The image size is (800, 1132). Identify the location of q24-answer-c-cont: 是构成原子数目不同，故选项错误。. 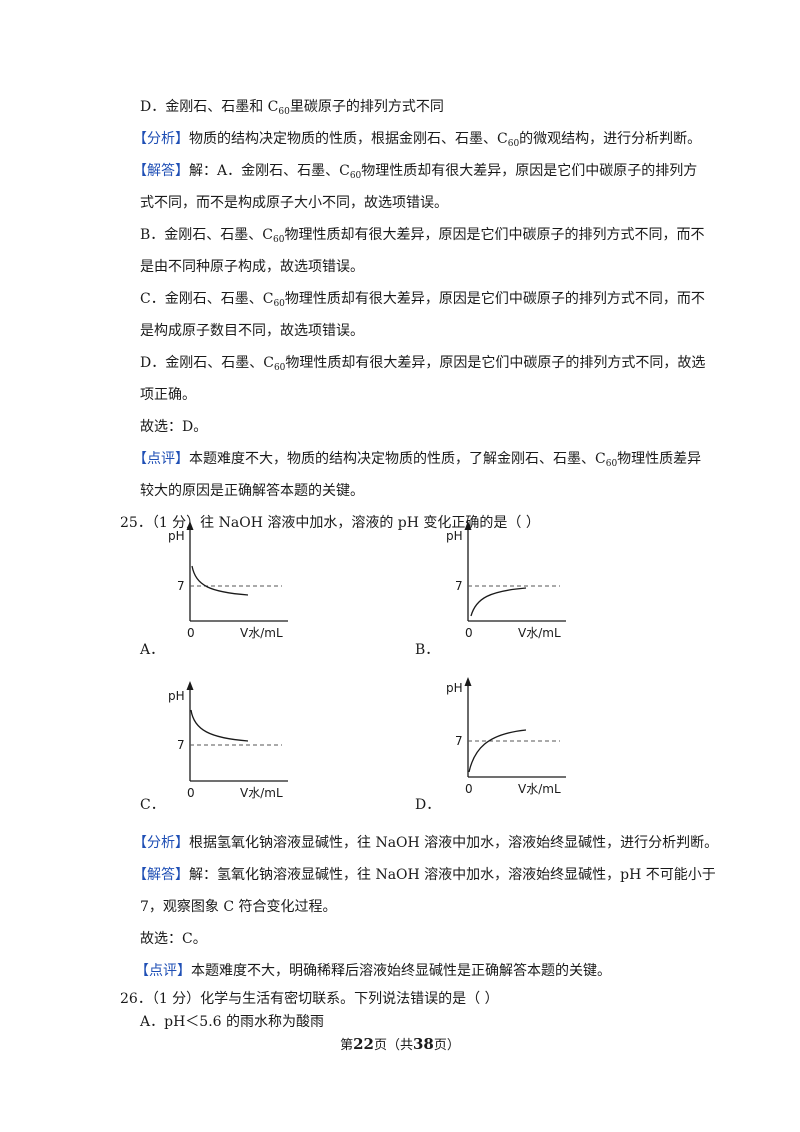
(252, 331).